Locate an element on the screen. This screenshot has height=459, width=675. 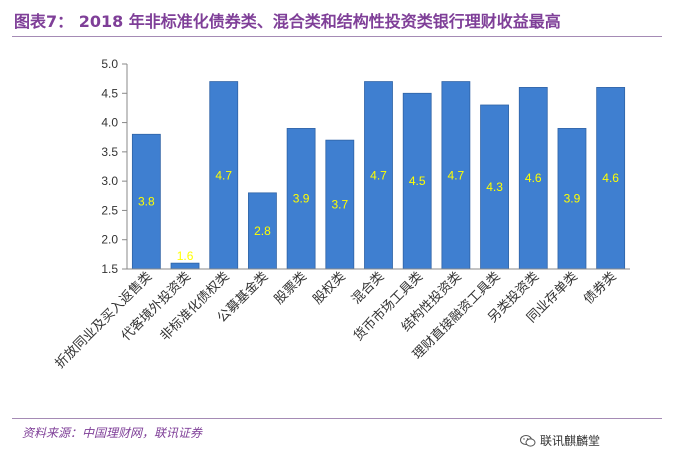
x-tick-label: 非标准化债权类 is located at coordinates (195, 307).